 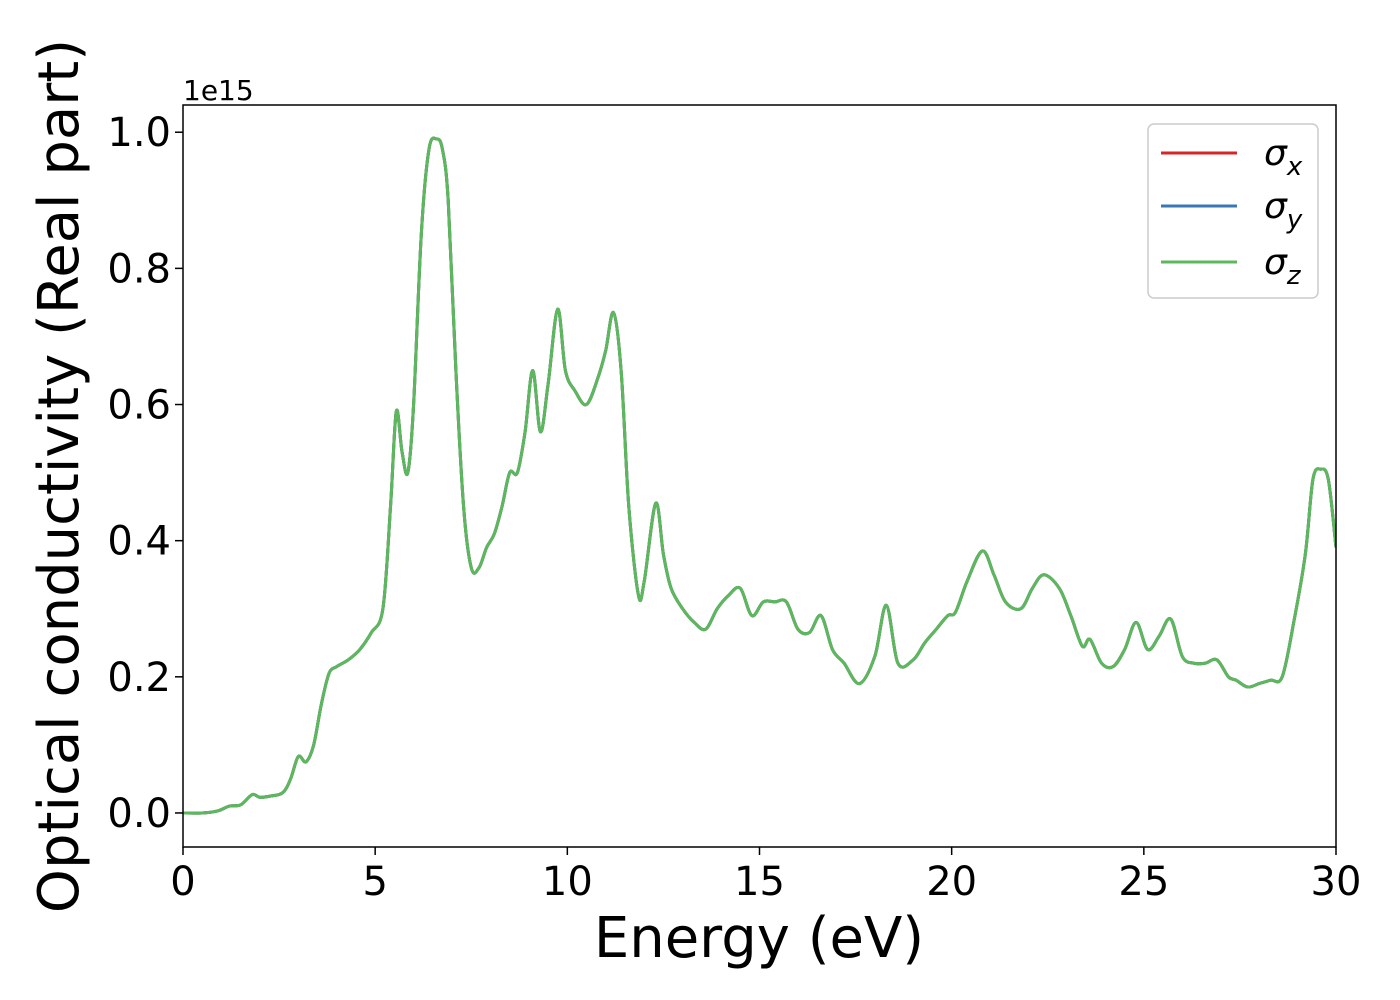 I want to click on x-axis-ticks: 0 5 10 15 20 25 30, so click(x=765, y=876).